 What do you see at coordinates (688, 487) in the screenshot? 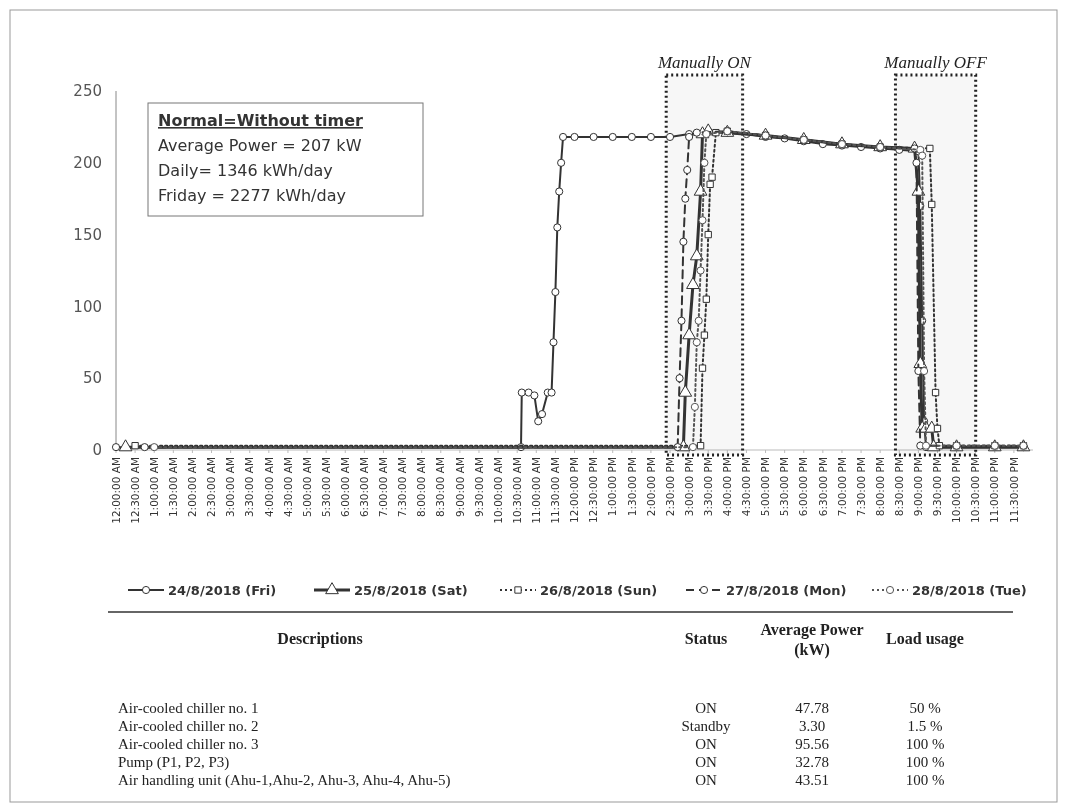
I see `x-tick-label: 3:00:00 PM` at bounding box center [688, 487].